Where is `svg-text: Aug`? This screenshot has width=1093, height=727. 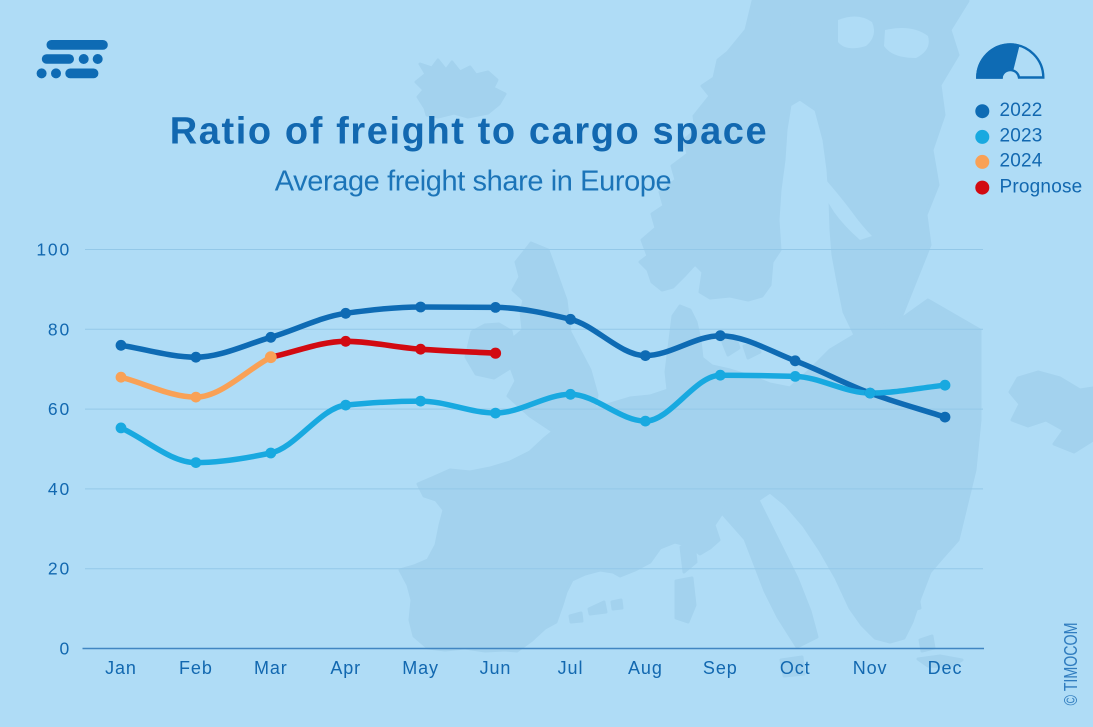 svg-text: Aug is located at coordinates (645, 668).